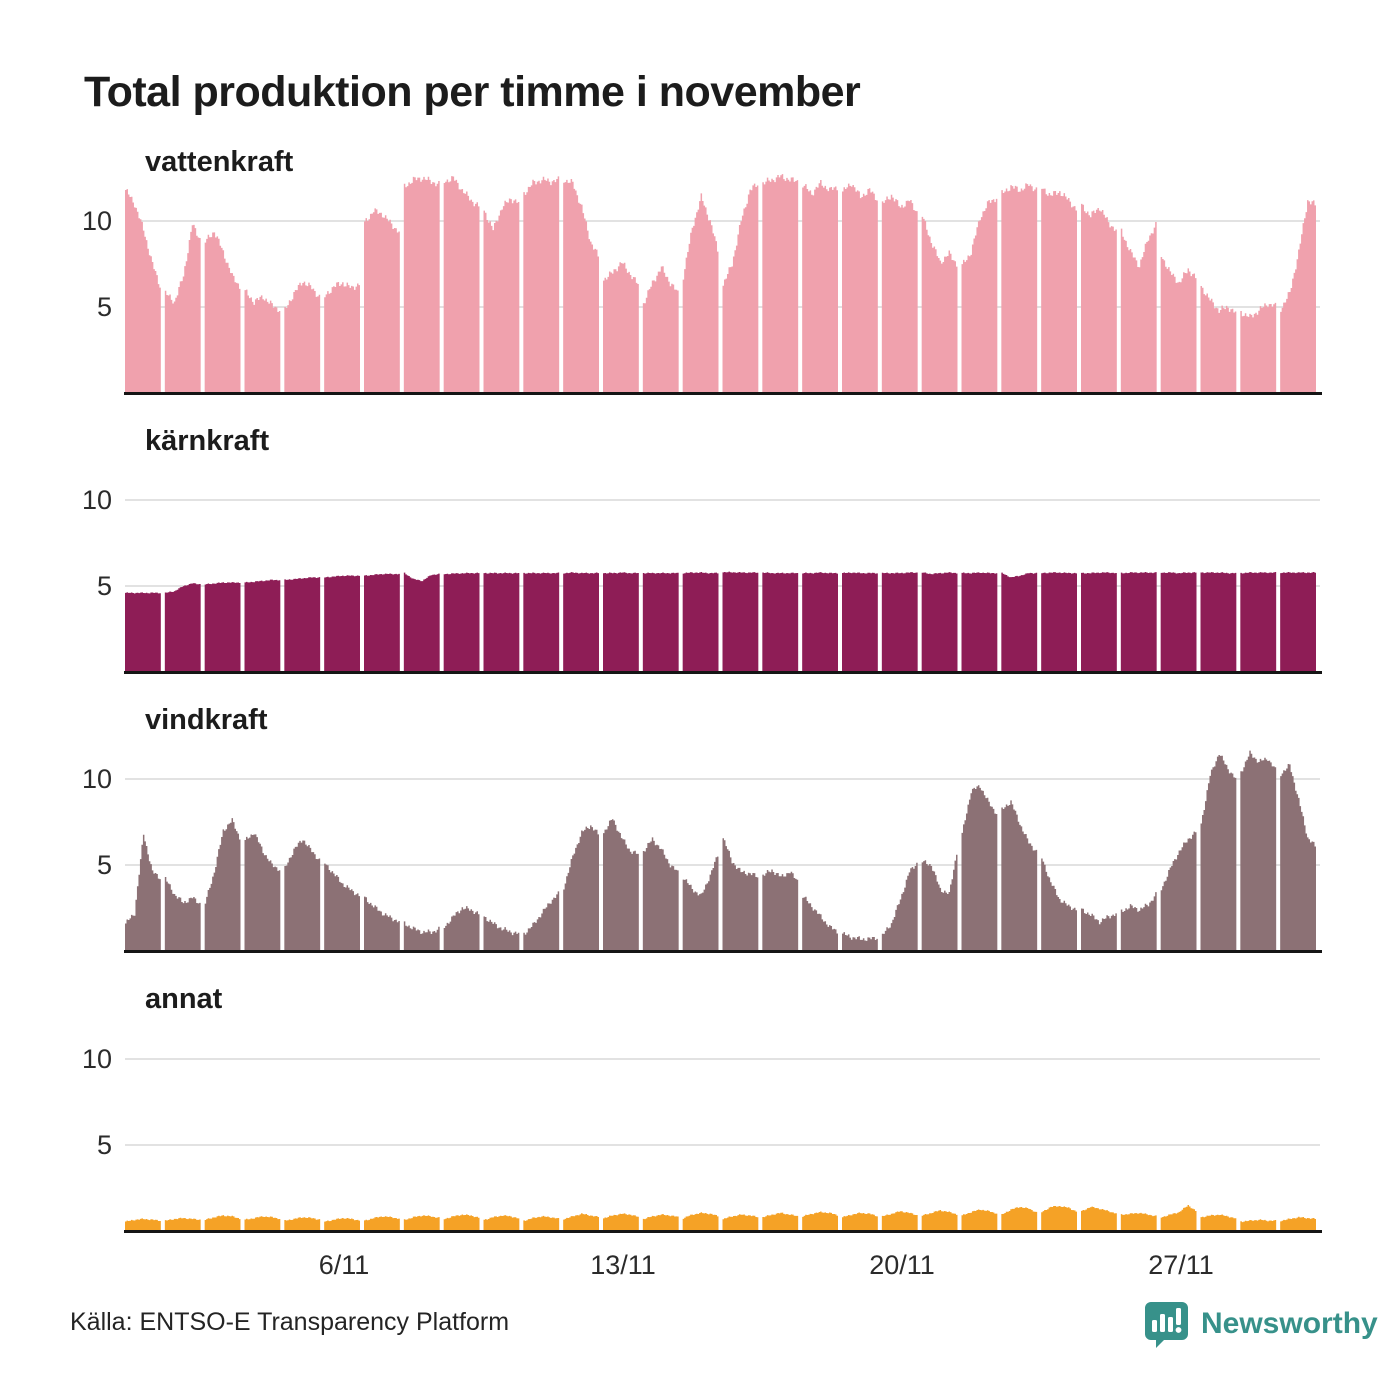 The height and width of the screenshot is (1400, 1400). Describe the element at coordinates (623, 1265) in the screenshot. I see `xtick-13-11: 13/11` at that location.